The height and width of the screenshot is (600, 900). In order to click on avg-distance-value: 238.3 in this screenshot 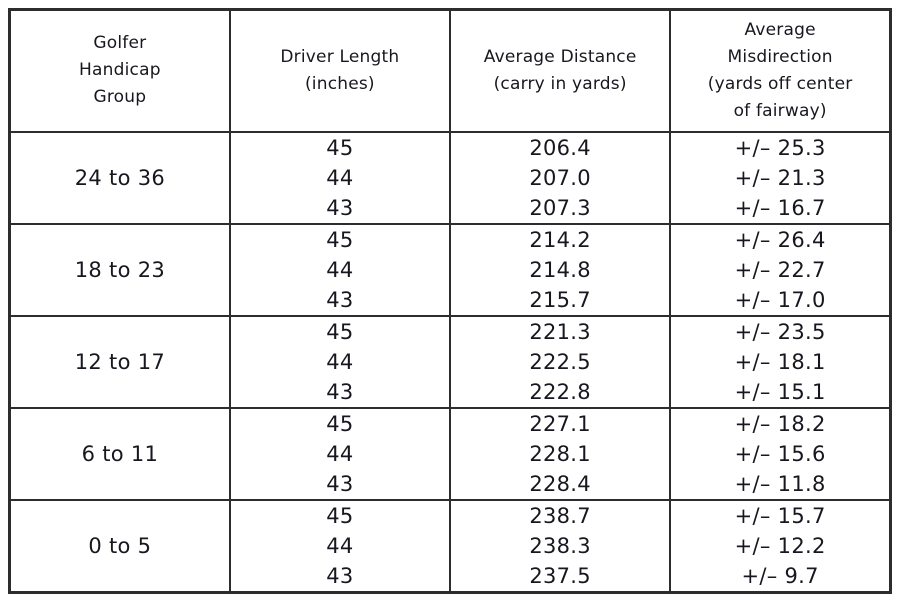, I will do `click(560, 545)`.